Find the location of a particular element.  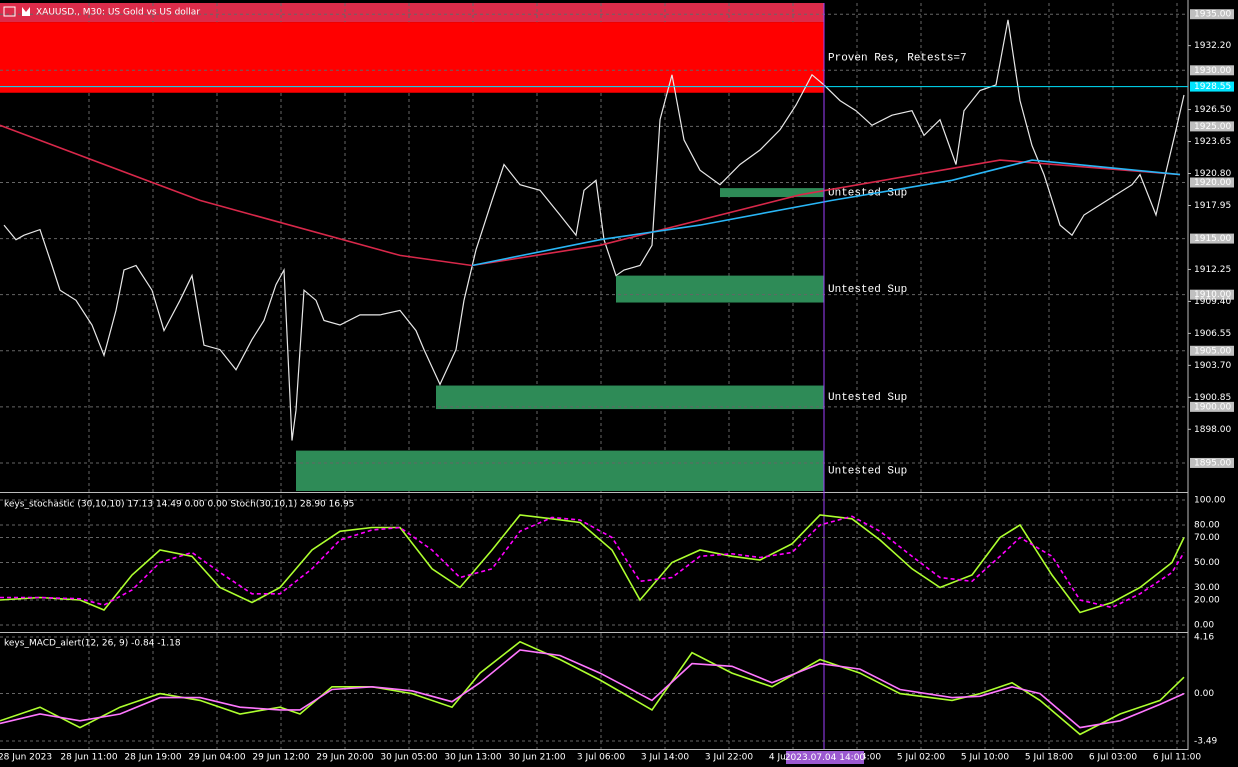

y-tick-label: 1917.95 is located at coordinates (1212, 206).